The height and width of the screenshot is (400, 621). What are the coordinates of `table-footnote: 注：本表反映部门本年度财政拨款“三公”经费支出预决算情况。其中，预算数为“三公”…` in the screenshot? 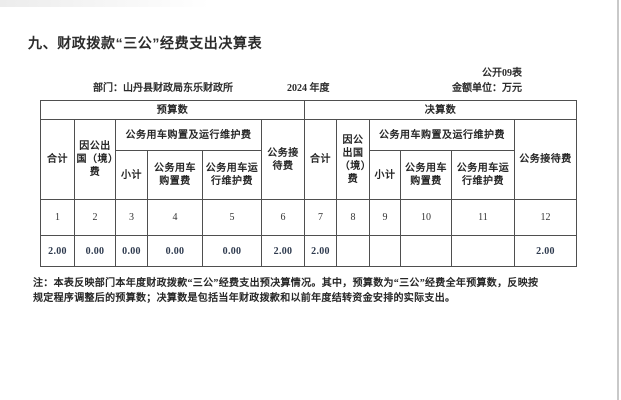 It's located at (297, 291).